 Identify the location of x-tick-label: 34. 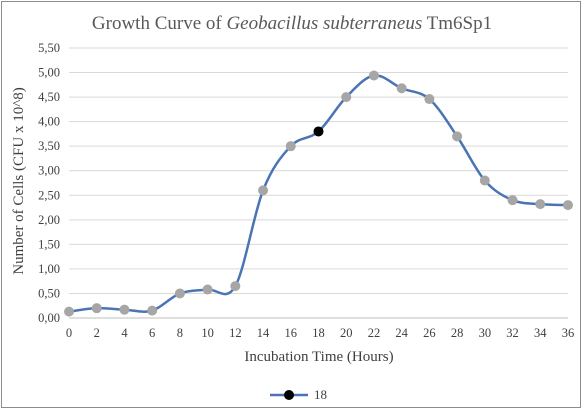
(540, 333).